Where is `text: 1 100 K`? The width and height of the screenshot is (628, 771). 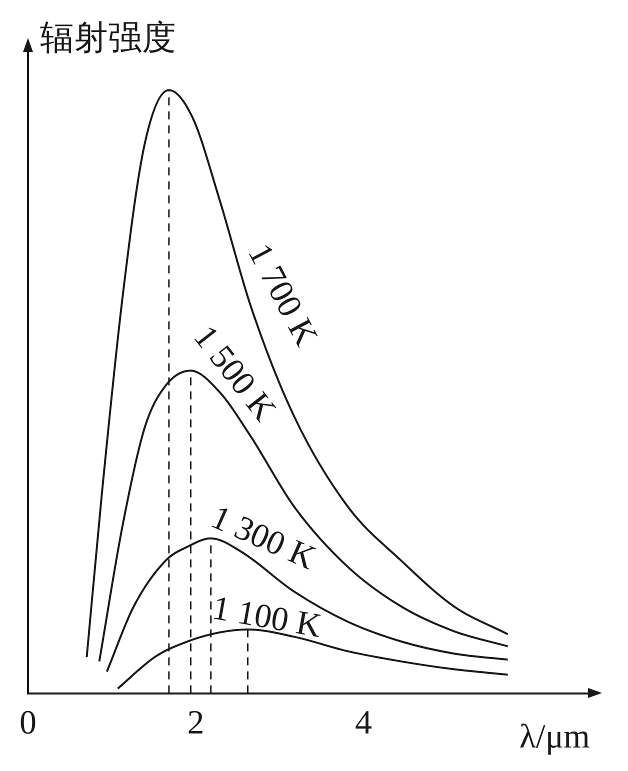
text: 1 100 K is located at coordinates (267, 618).